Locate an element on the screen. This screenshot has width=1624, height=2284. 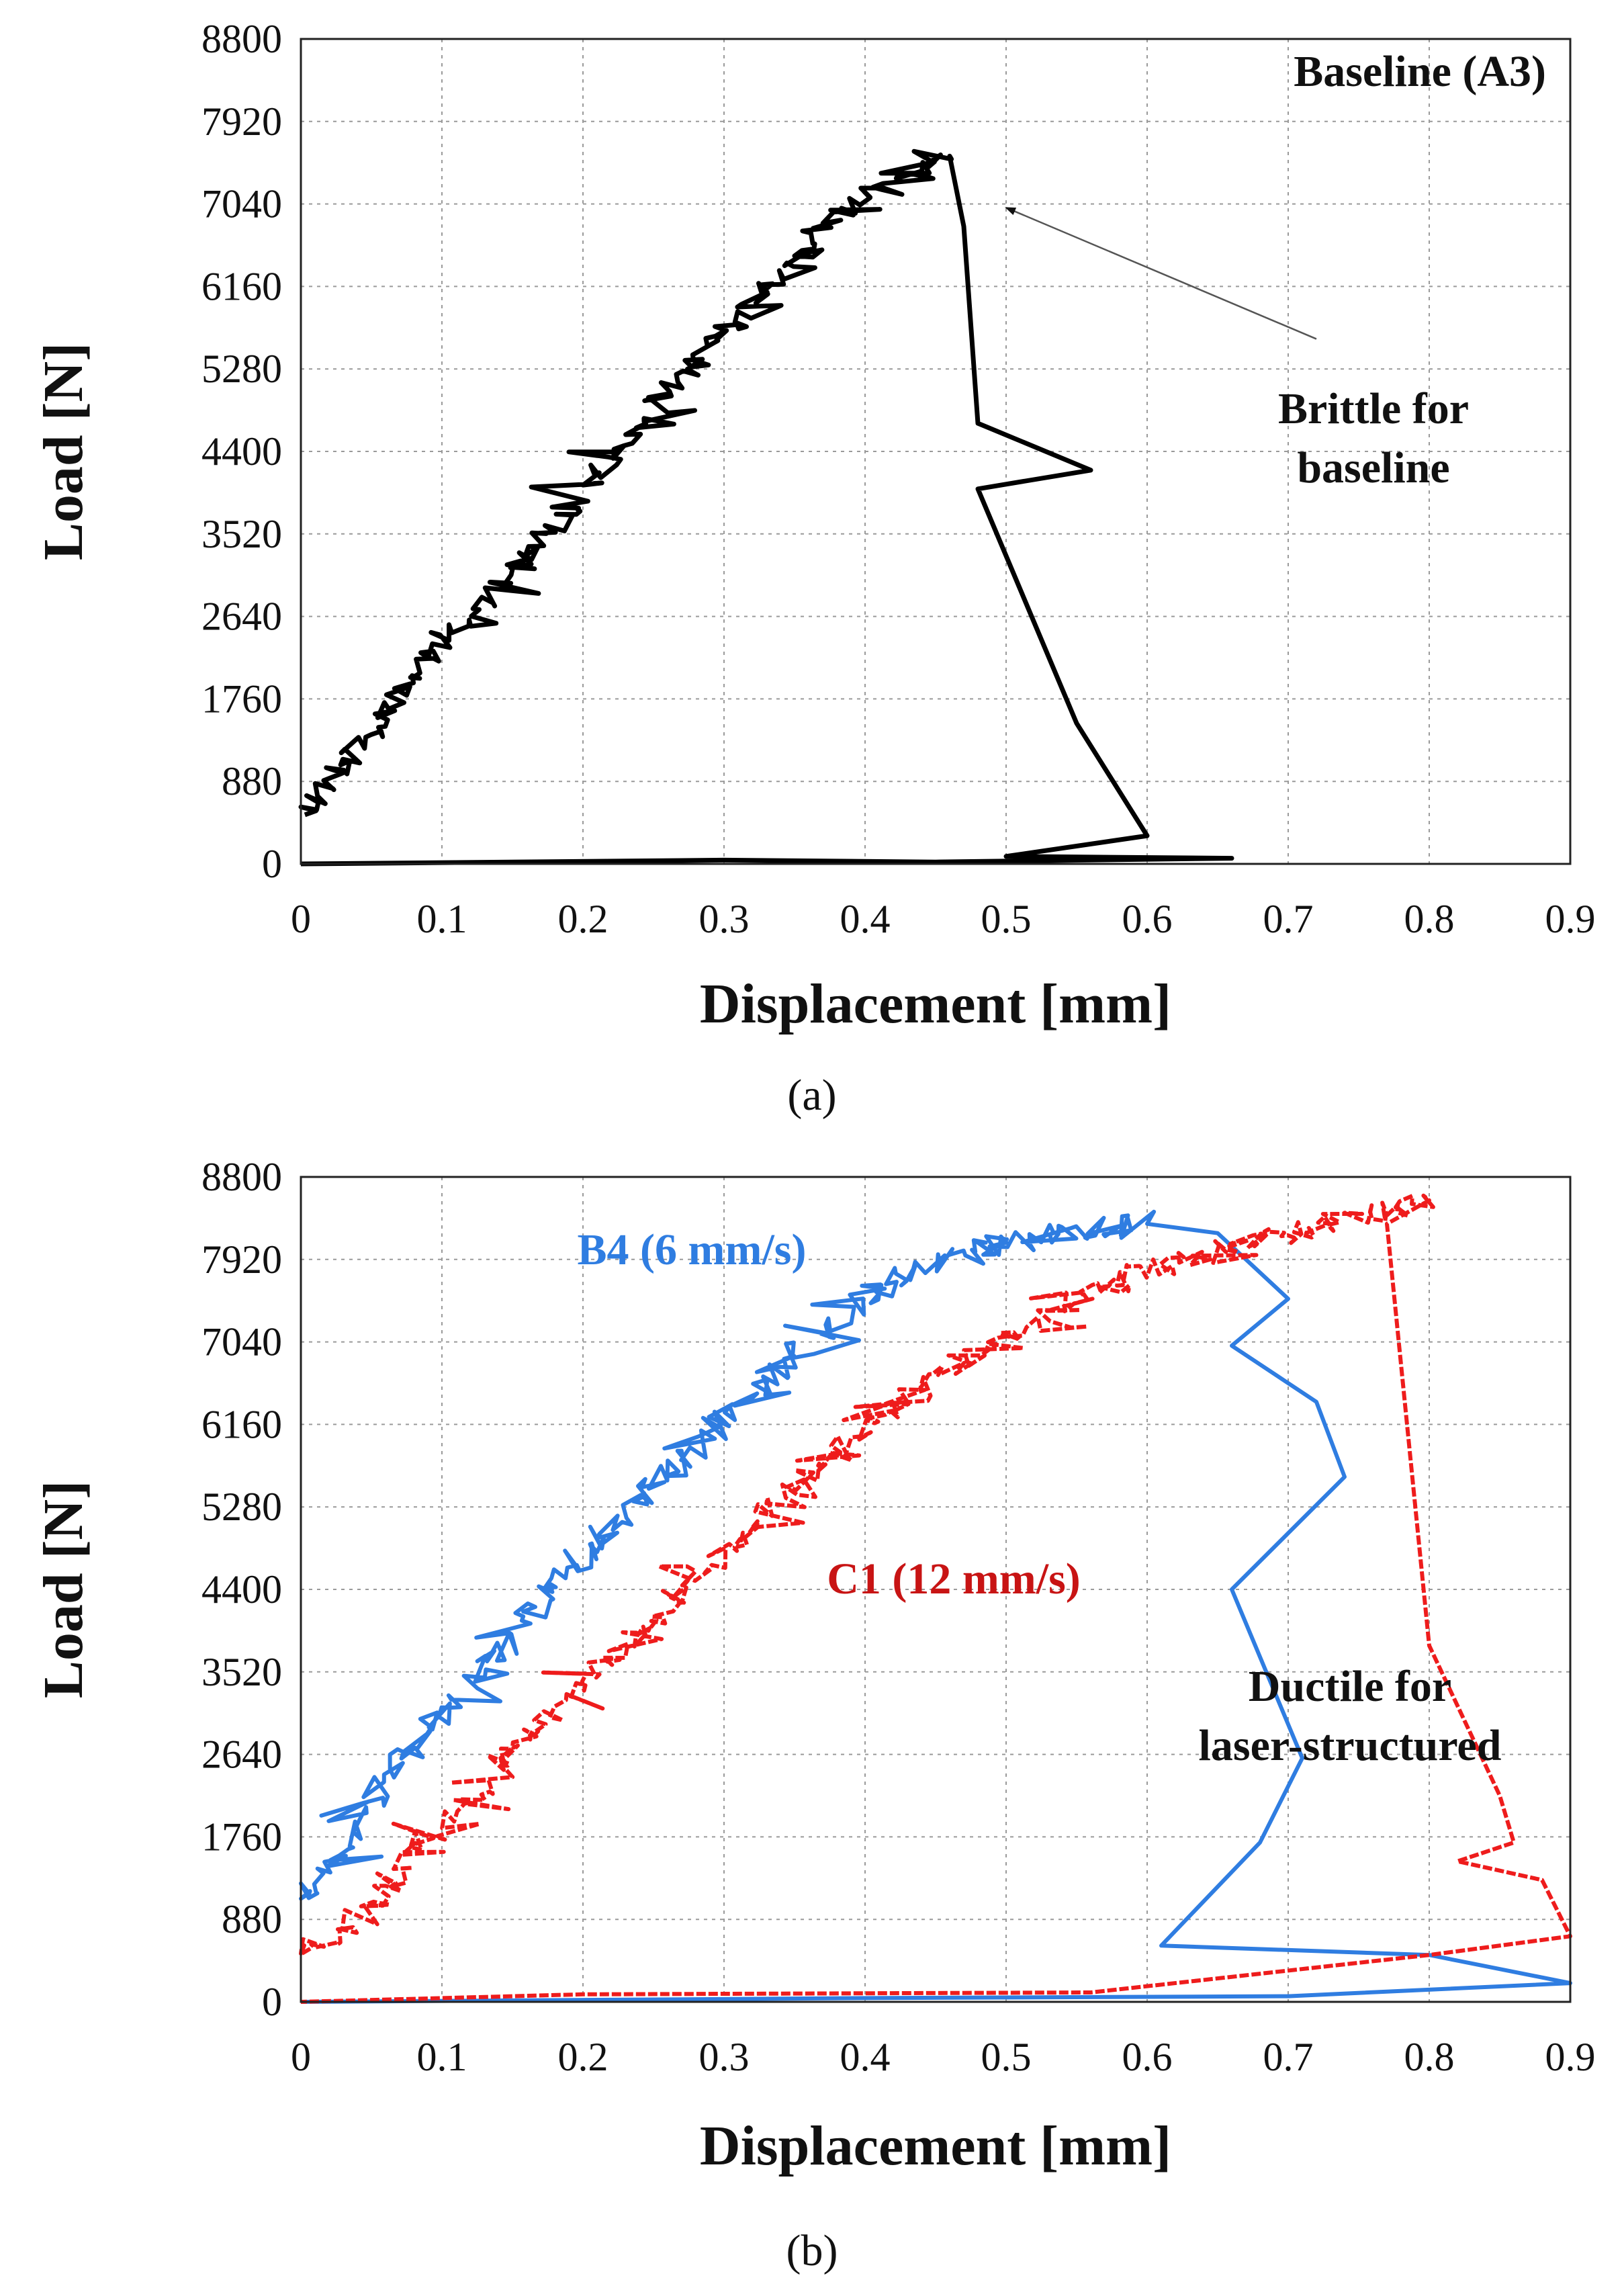
y-tick-labels-a: 0 880 1760 2640 3520 4400 5280 6160 7040 7920 8800 is located at coordinates (241, 451).